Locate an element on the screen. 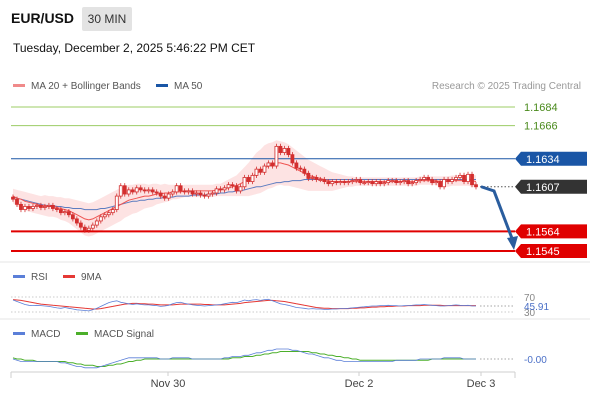  rsi-level-label-70: 70 is located at coordinates (530, 298).